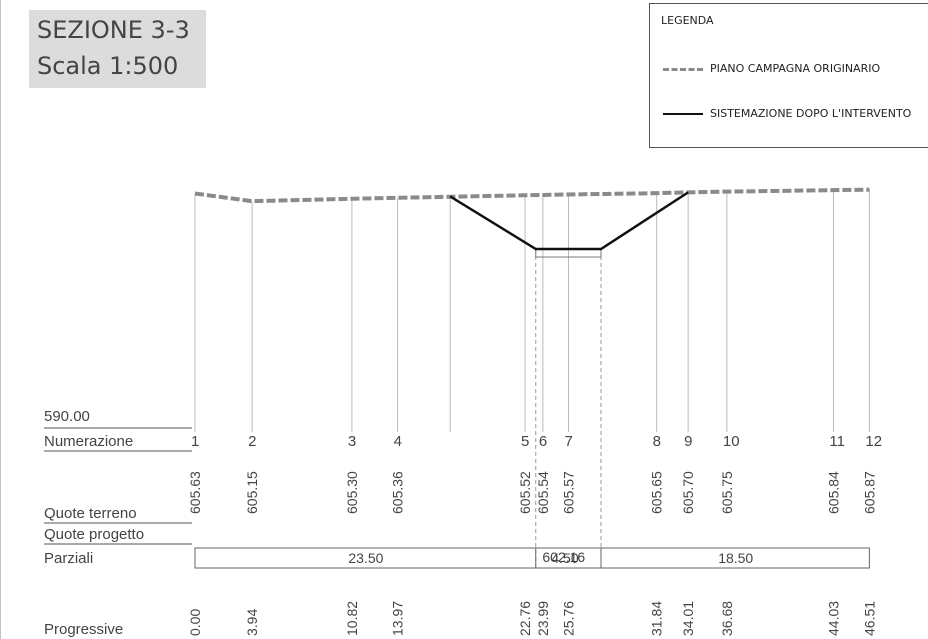 The image size is (928, 639). I want to click on progressive-distance: 31.84, so click(657, 618).